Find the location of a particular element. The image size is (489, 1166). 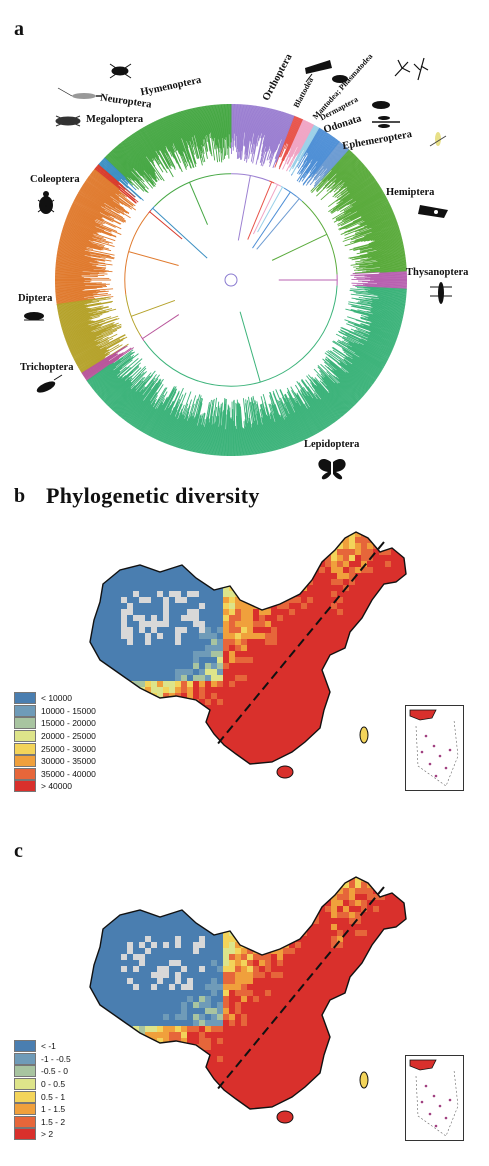

legend-item: 35000 - 40000 is located at coordinates (55, 774).